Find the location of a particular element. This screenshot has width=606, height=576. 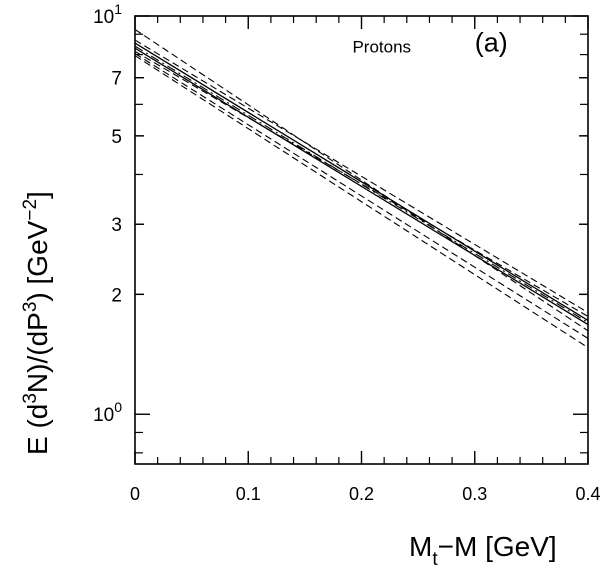

annotation-label: Protons is located at coordinates (381, 46).